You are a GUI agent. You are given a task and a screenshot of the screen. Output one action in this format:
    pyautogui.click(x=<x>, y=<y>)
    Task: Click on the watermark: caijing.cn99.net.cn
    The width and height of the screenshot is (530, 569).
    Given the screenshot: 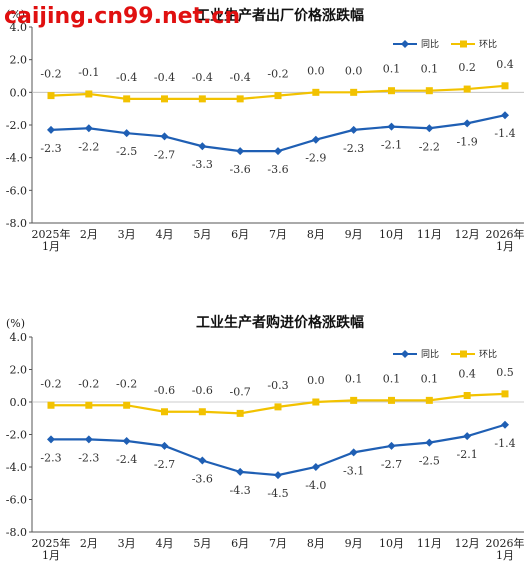 What is the action you would take?
    pyautogui.click(x=122, y=16)
    